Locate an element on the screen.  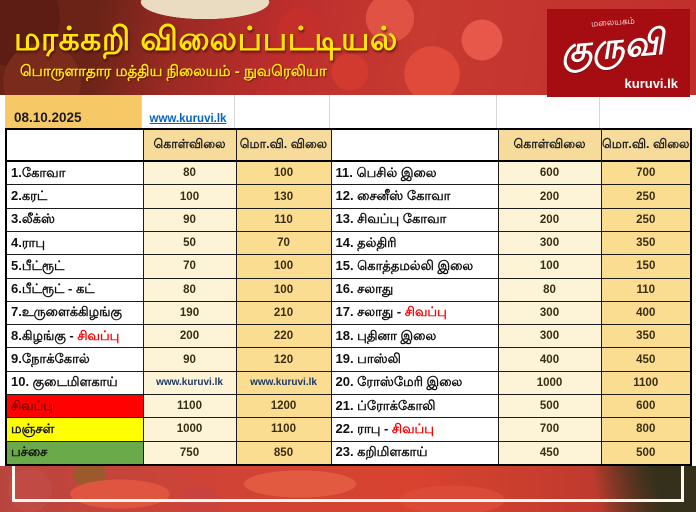
table-row: 4.ராபு 50 70 14. தல்திரி 300 350 is located at coordinates (348, 243).